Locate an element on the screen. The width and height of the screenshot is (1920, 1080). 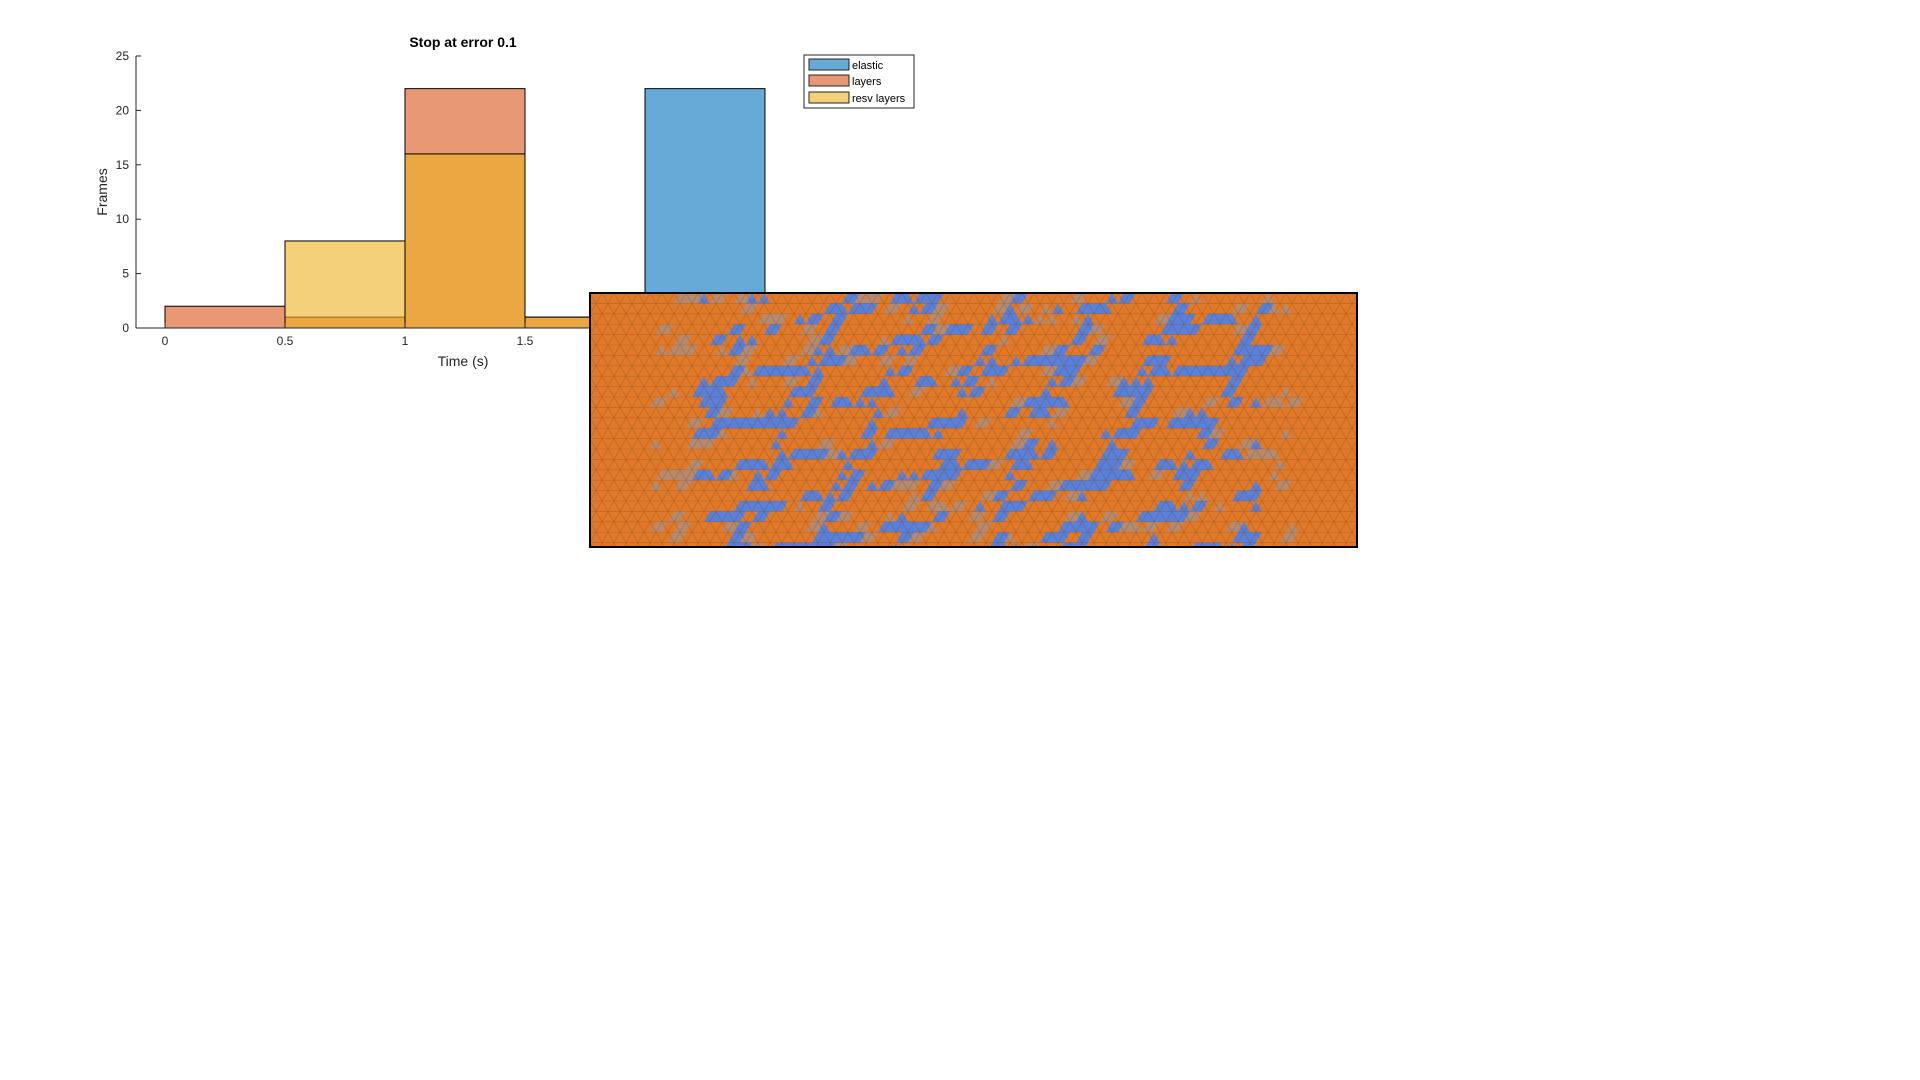
x-ticks: 0 0.5 1 1.5 is located at coordinates (348, 335).